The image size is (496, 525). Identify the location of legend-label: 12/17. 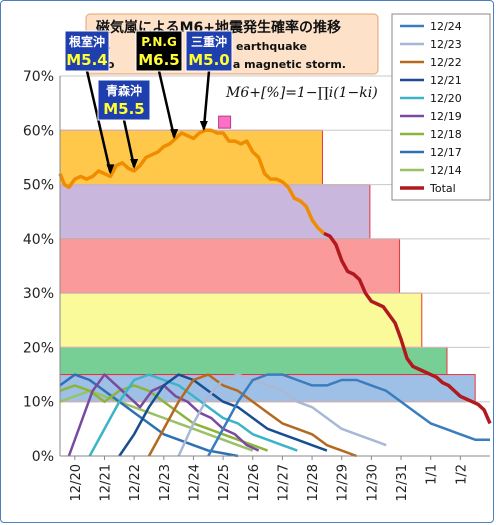
(446, 152).